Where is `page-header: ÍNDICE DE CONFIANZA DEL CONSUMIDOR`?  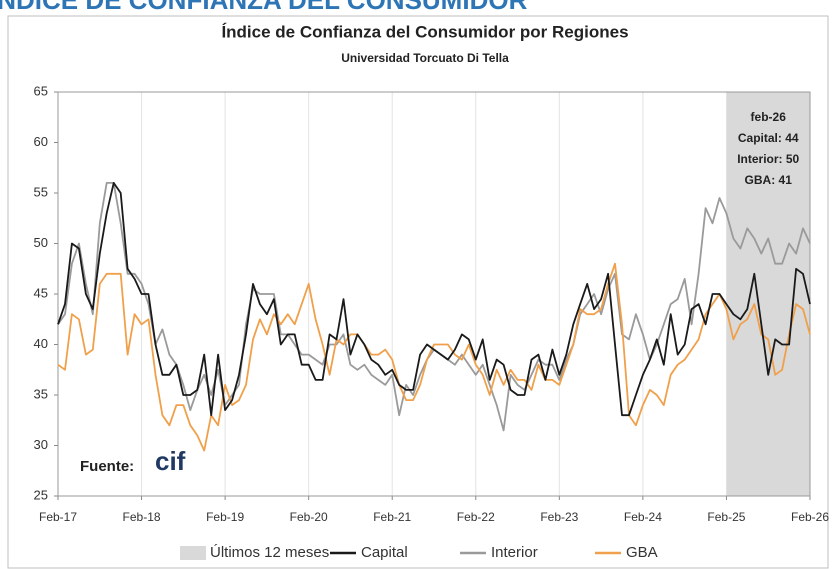
page-header: ÍNDICE DE CONFIANZA DEL CONSUMIDOR is located at coordinates (264, 7).